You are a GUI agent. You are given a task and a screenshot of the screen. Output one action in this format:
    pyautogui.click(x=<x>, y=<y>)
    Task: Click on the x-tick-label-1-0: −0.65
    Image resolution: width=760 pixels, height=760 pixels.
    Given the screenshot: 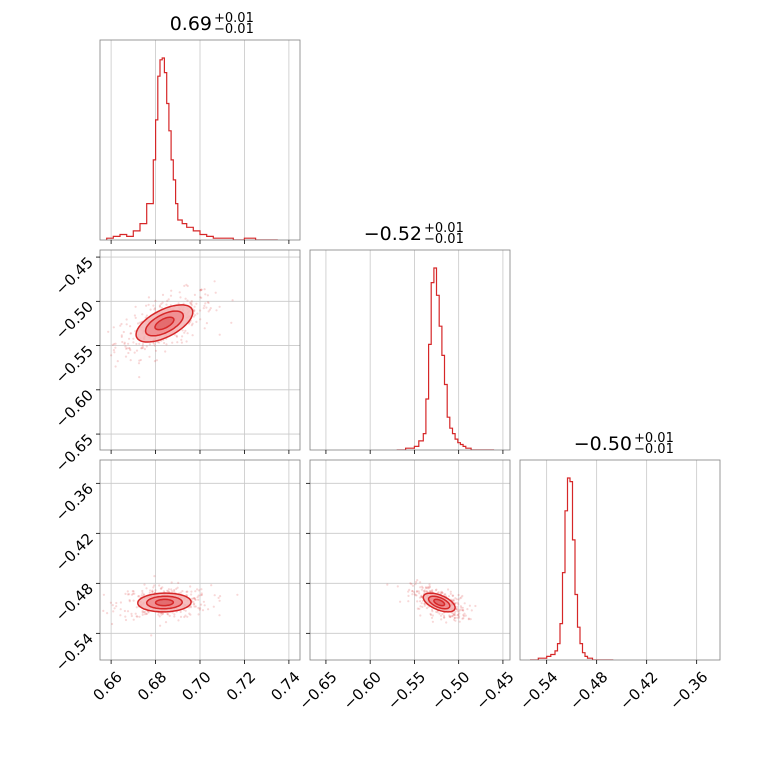 What is the action you would take?
    pyautogui.click(x=317, y=690)
    